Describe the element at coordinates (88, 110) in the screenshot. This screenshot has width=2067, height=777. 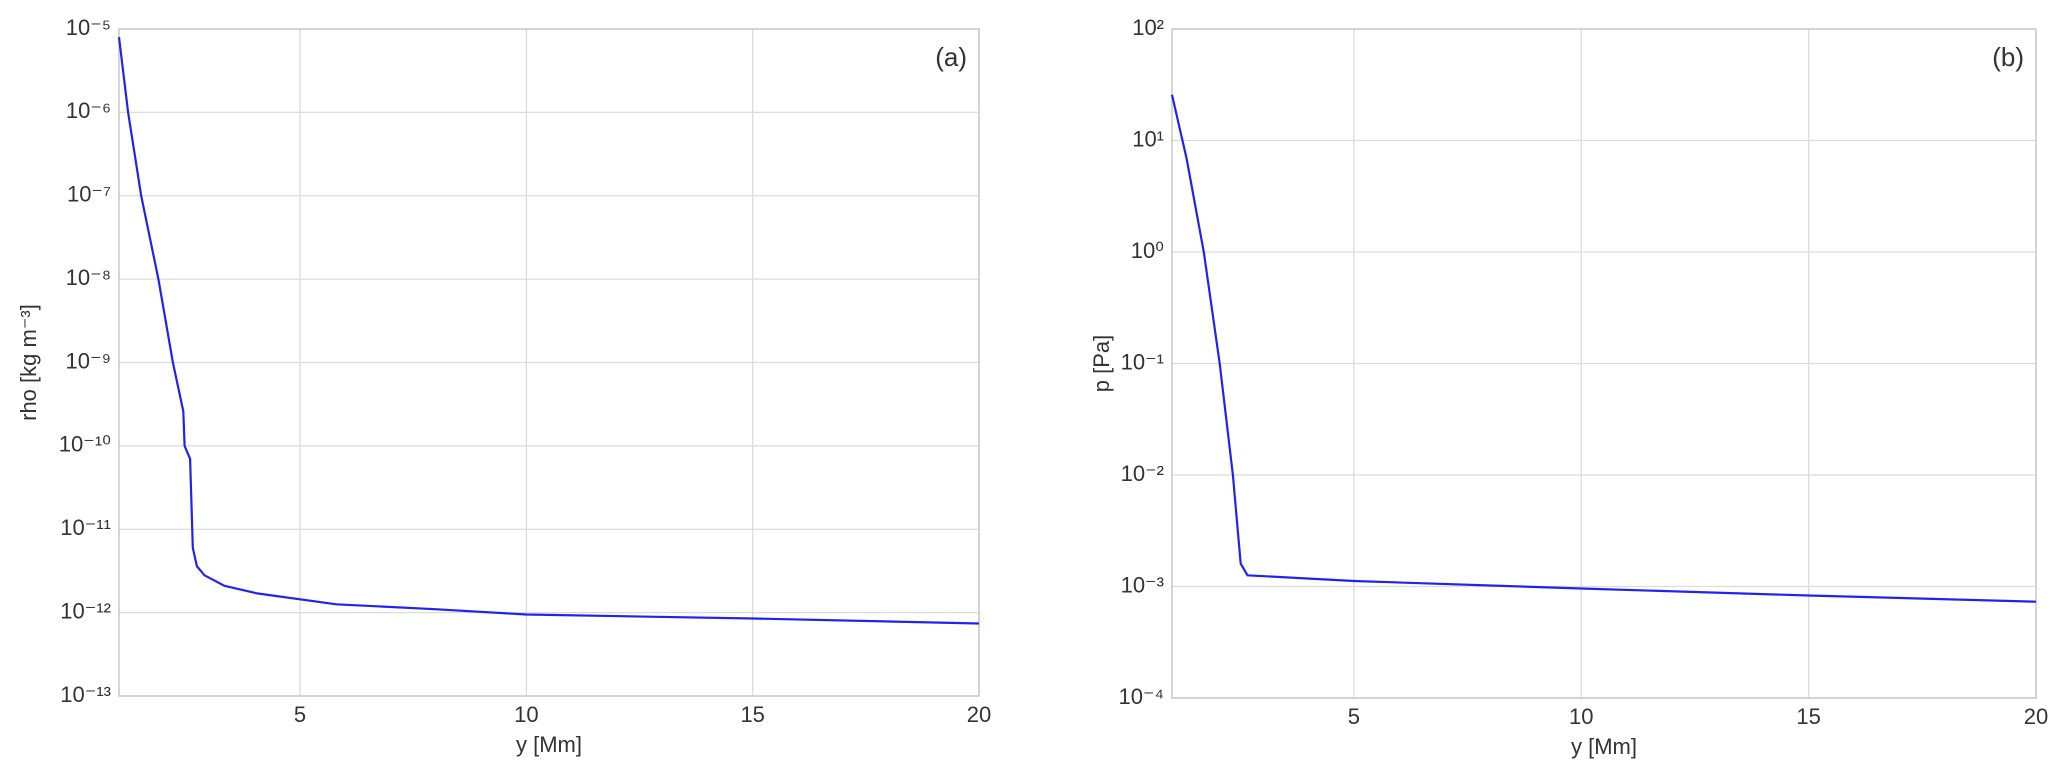
I see `y-tick-label: 10⁻⁶` at that location.